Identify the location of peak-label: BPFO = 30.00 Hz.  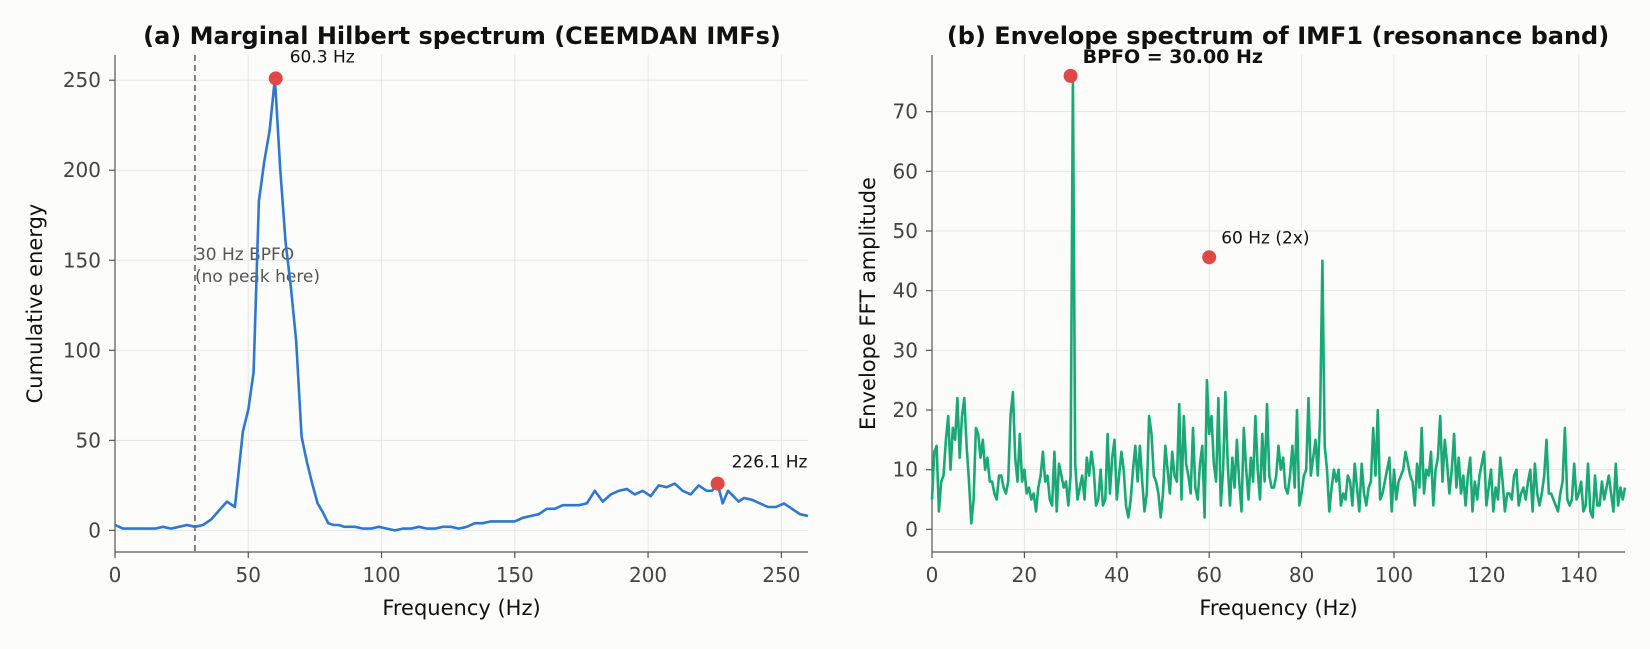
(1173, 57).